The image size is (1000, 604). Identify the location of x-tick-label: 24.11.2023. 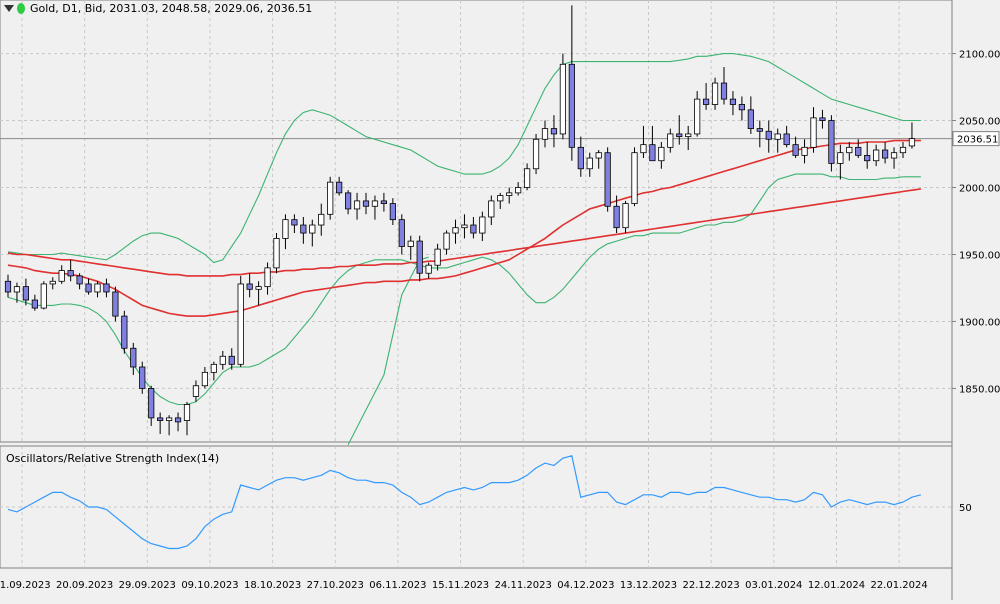
(523, 585).